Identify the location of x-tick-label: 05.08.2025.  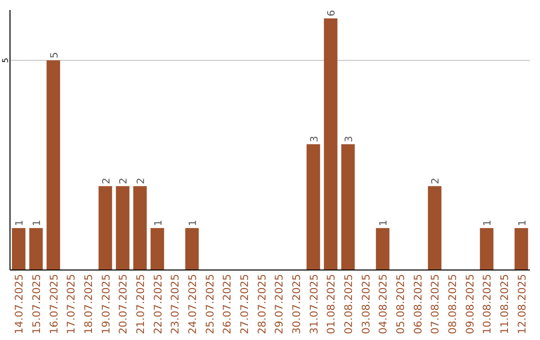
(401, 304).